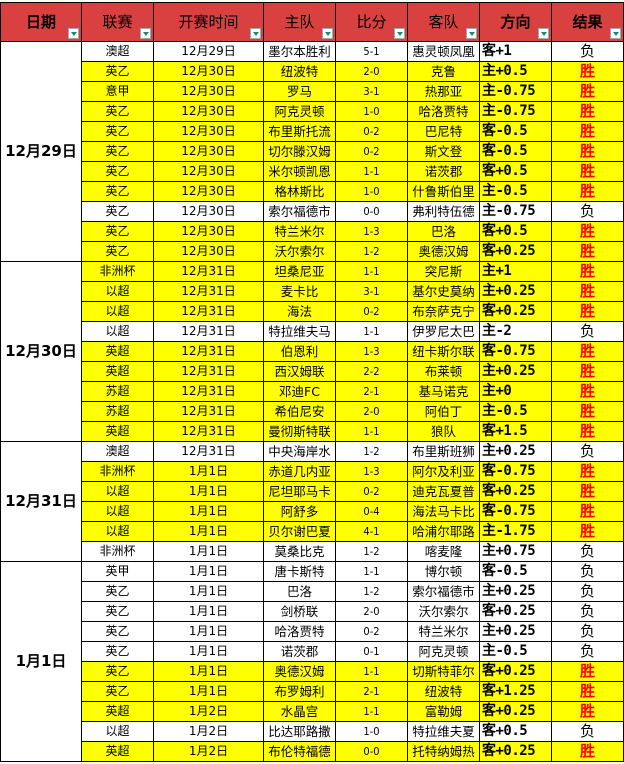  Describe the element at coordinates (515, 731) in the screenshot. I see `direction-cell: 客+0.5` at that location.